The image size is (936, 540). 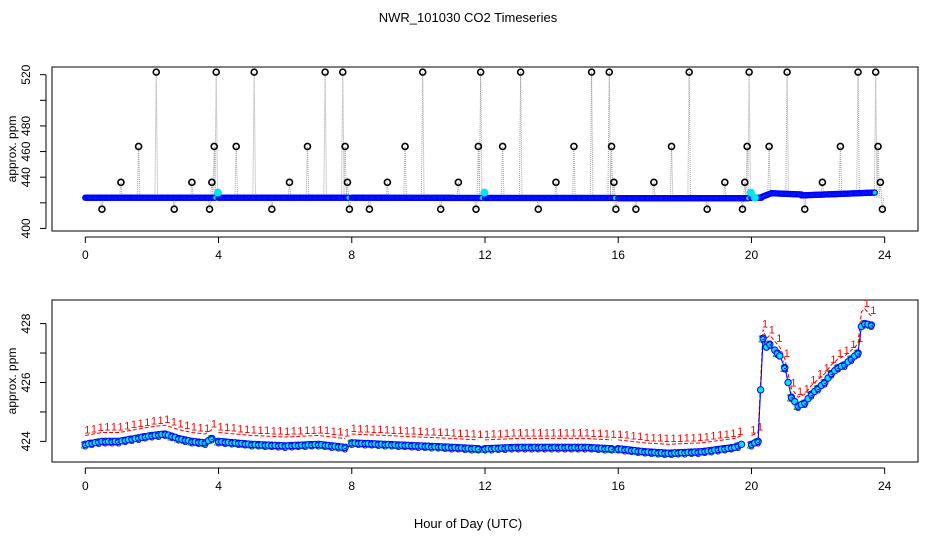 What do you see at coordinates (26, 126) in the screenshot?
I see `top-y-tick-label: 480` at bounding box center [26, 126].